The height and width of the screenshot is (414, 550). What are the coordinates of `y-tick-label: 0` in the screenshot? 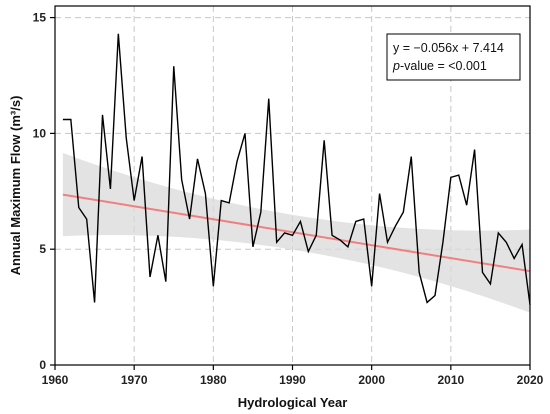 It's located at (42, 365).